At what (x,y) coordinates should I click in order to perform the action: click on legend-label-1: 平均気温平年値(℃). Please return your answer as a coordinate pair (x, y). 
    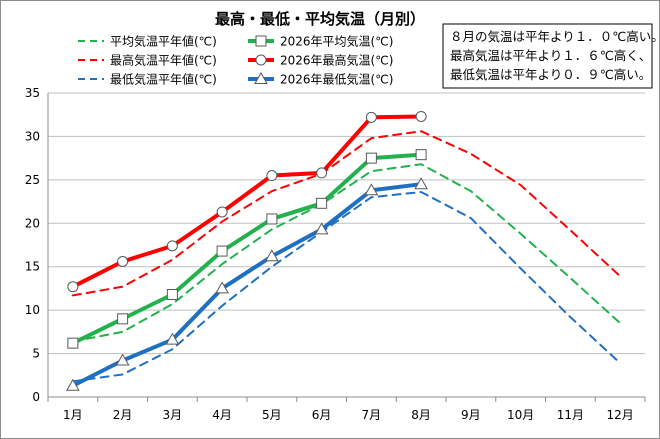
    Looking at the image, I should click on (163, 41).